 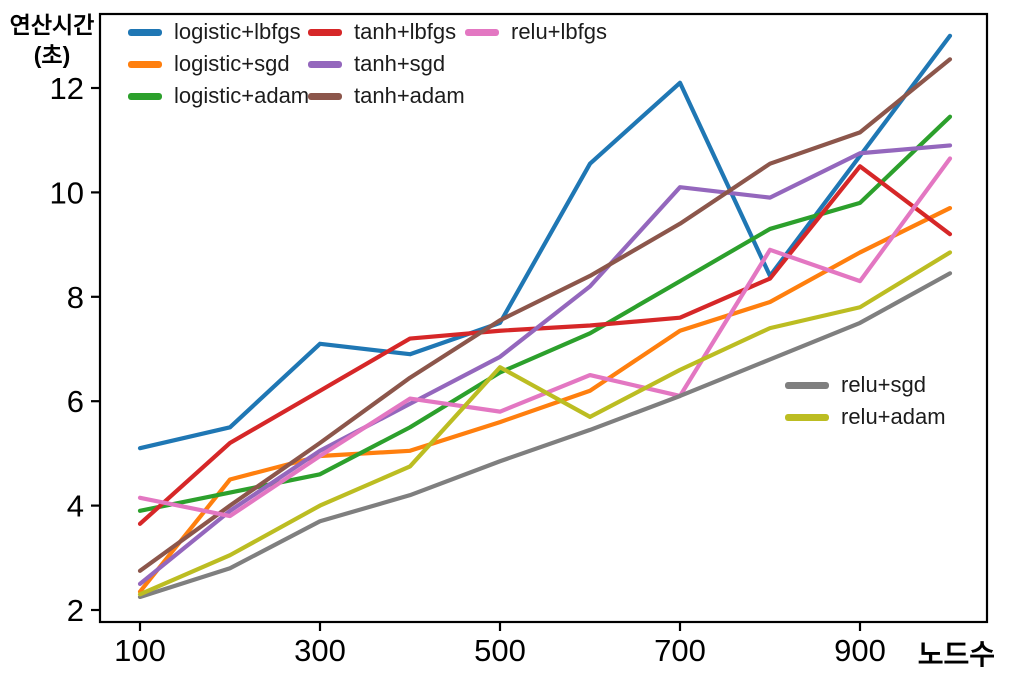 What do you see at coordinates (145, 32) in the screenshot?
I see `legend-swatch-logistic+lbfgs` at bounding box center [145, 32].